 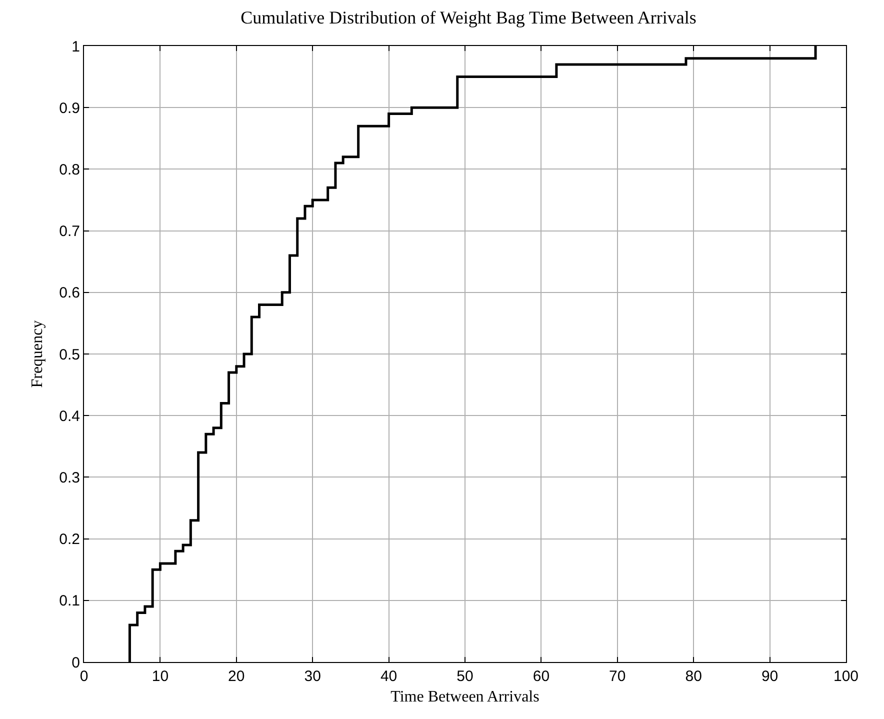 I want to click on y-tick-label: 0.1, so click(x=69, y=601).